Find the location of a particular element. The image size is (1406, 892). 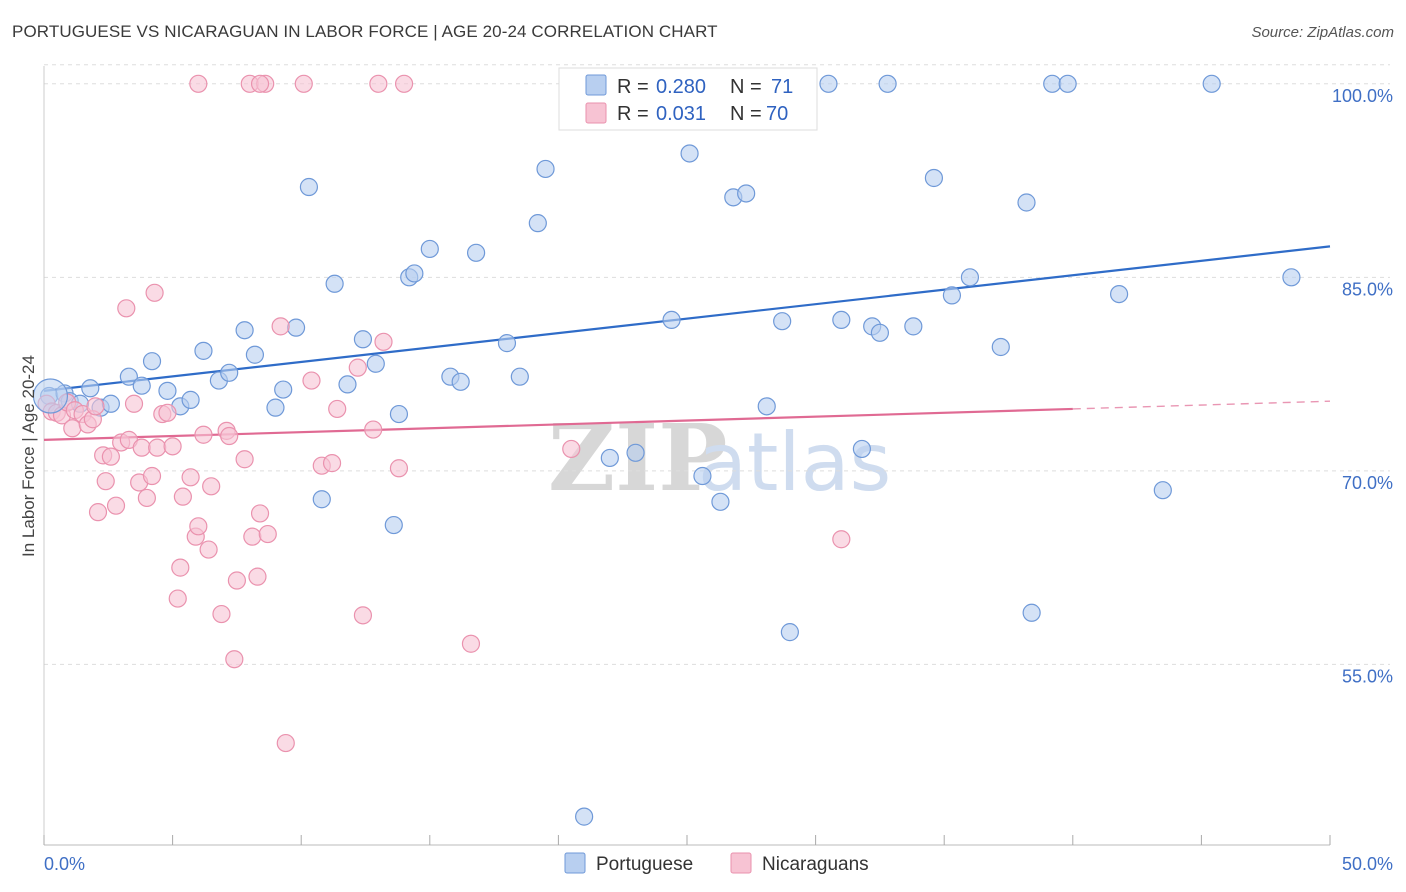

series-swatch-portuguese is located at coordinates (575, 863).